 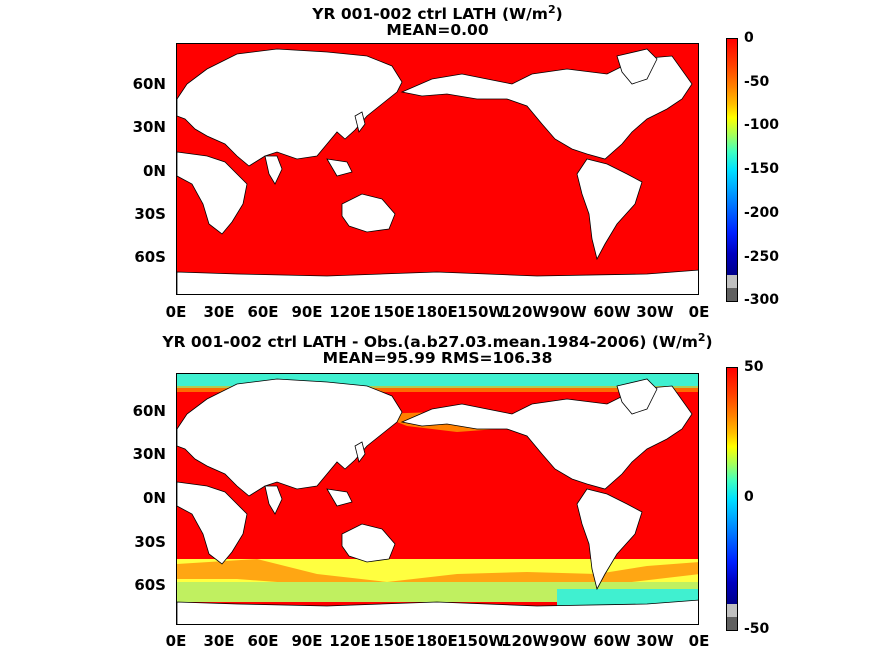 I want to click on panel2-ylabel-30s: 30S, so click(x=150, y=542).